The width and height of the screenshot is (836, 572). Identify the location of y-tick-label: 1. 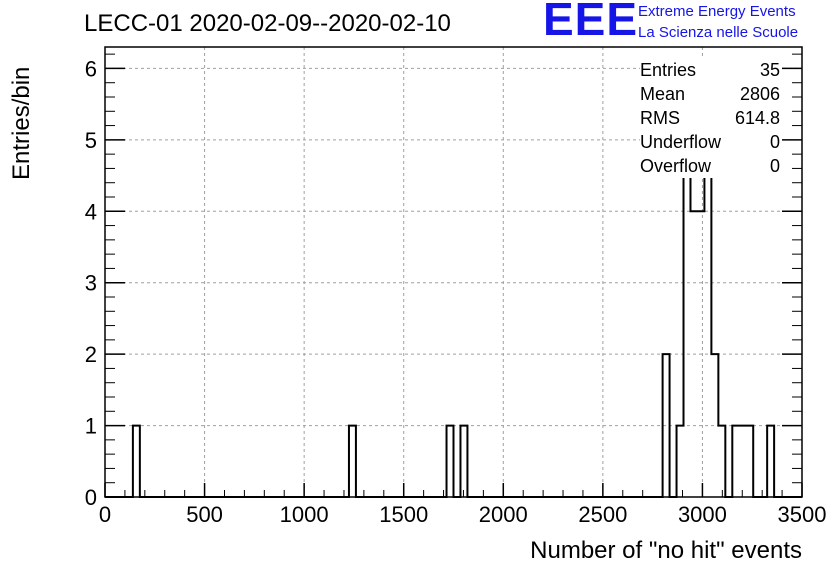
(91, 426).